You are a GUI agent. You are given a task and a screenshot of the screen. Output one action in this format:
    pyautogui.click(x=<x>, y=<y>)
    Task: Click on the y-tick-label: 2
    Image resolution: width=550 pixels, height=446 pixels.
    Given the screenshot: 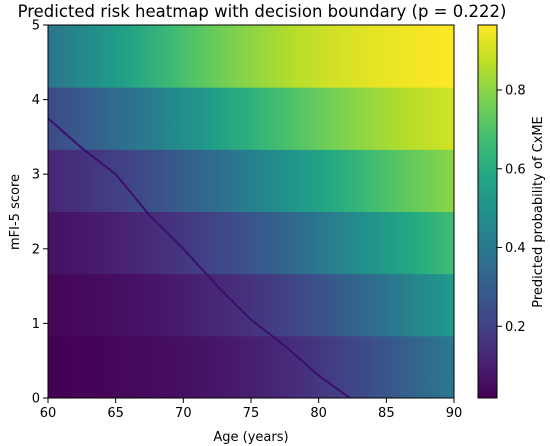 What is the action you would take?
    pyautogui.click(x=36, y=249)
    